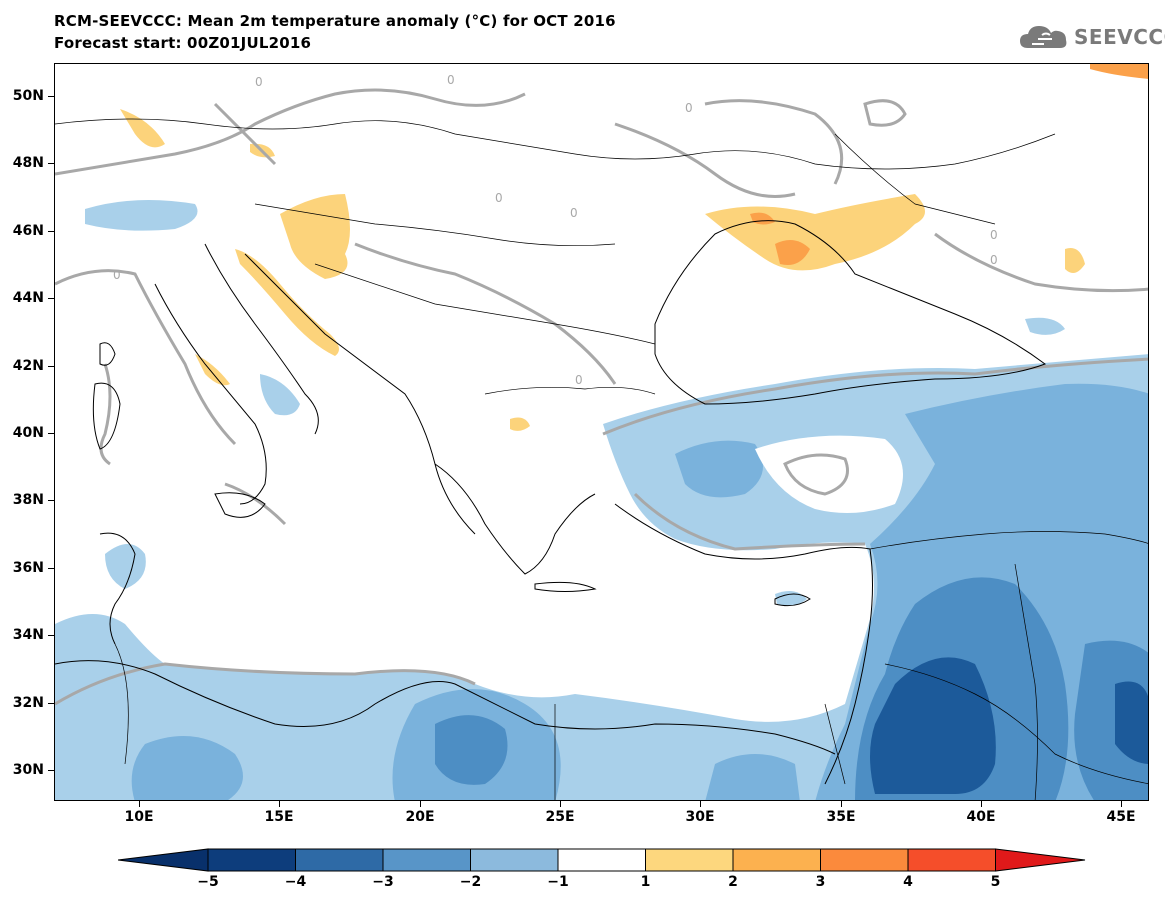 The width and height of the screenshot is (1165, 907). Describe the element at coordinates (792, 252) in the screenshot. I see `anomaly-area-crimea-orange` at that location.